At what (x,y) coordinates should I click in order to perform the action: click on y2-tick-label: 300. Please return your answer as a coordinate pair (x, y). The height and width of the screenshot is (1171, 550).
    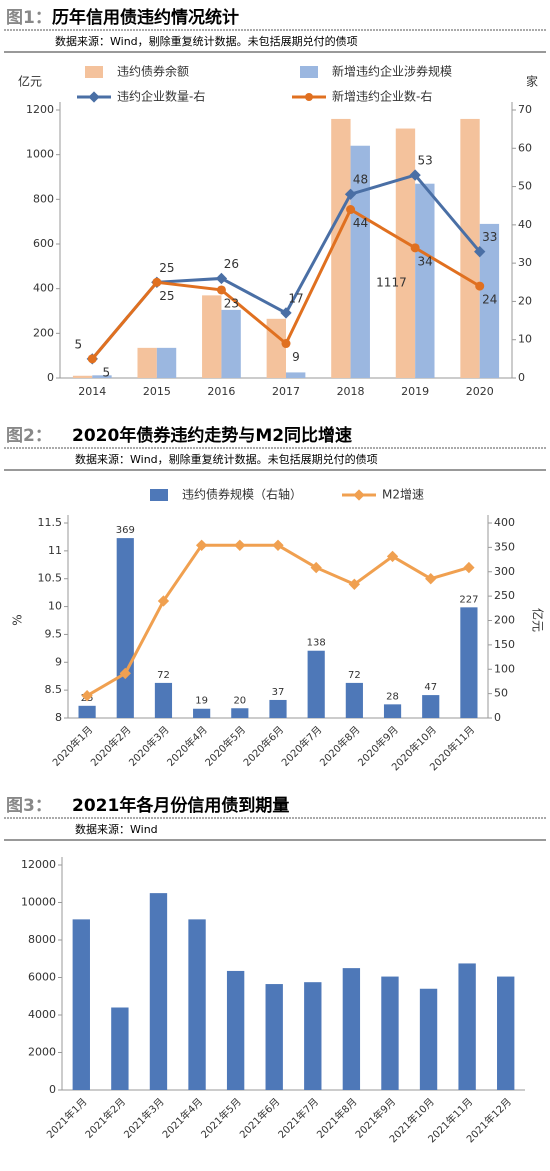
    Looking at the image, I should click on (504, 571).